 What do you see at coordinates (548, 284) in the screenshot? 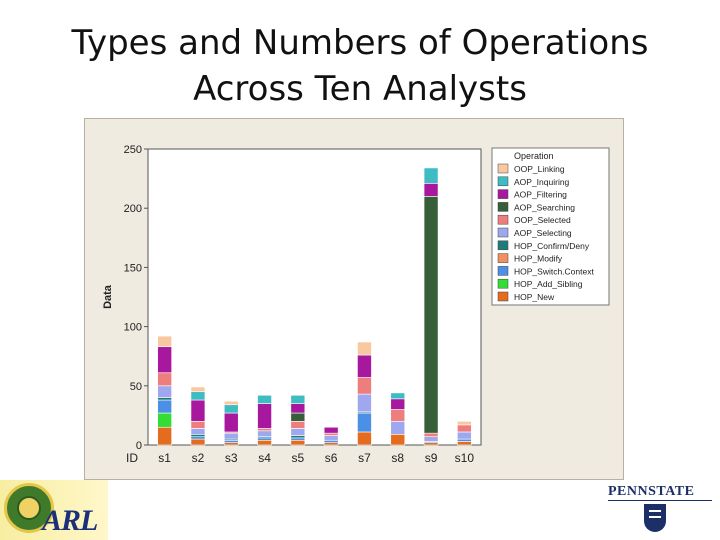
I see `legend-label-hop-add-sibling: HOP_Add_Sibling` at bounding box center [548, 284].